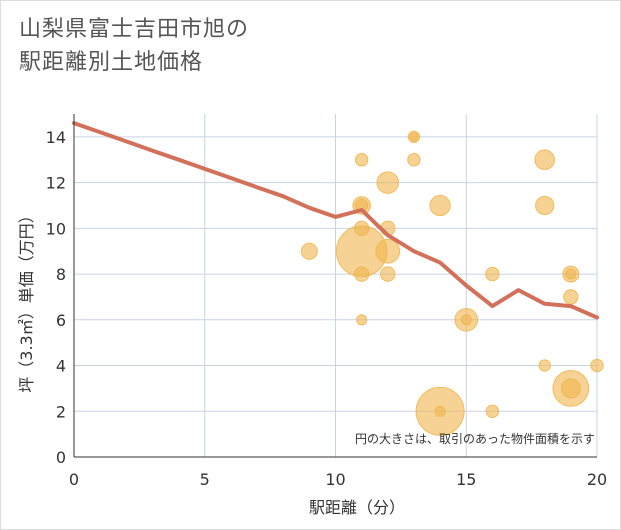 This screenshot has width=621, height=530. Describe the element at coordinates (56, 183) in the screenshot. I see `y-tick-label: 12` at that location.